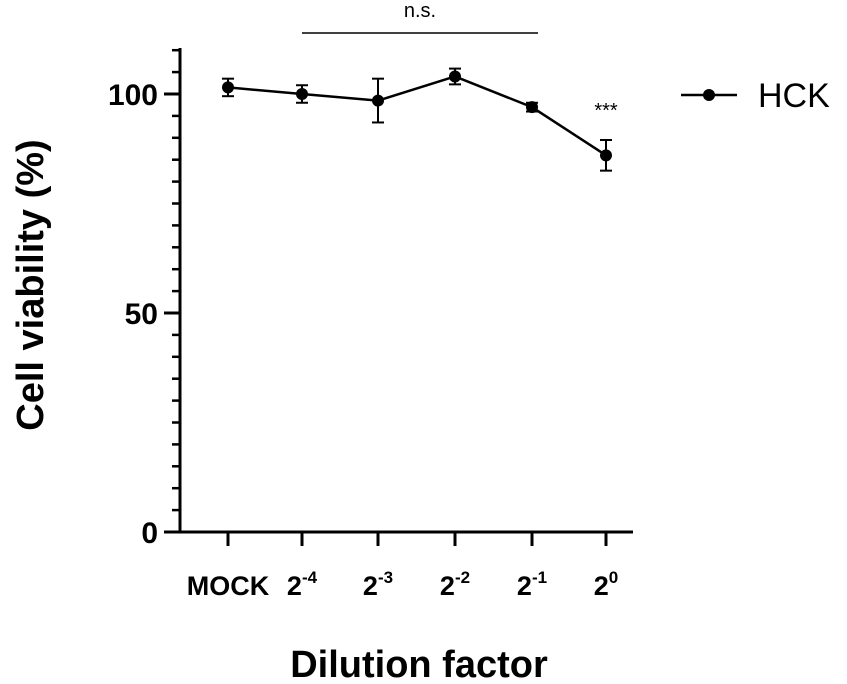  I want to click on y-axis-title: Cell viability (%), so click(31, 284).